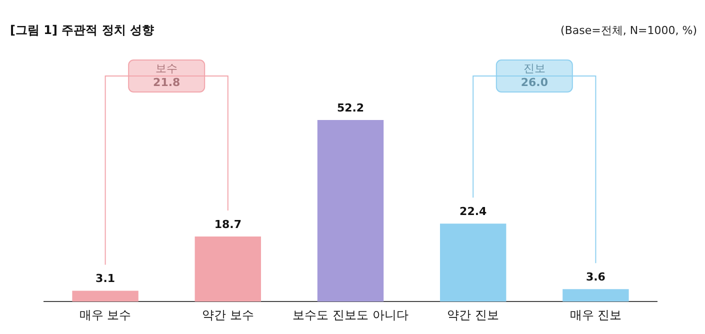  What do you see at coordinates (628, 30) in the screenshot?
I see `chart-subtitle: (Base=전체, N=1000, %)` at bounding box center [628, 30].